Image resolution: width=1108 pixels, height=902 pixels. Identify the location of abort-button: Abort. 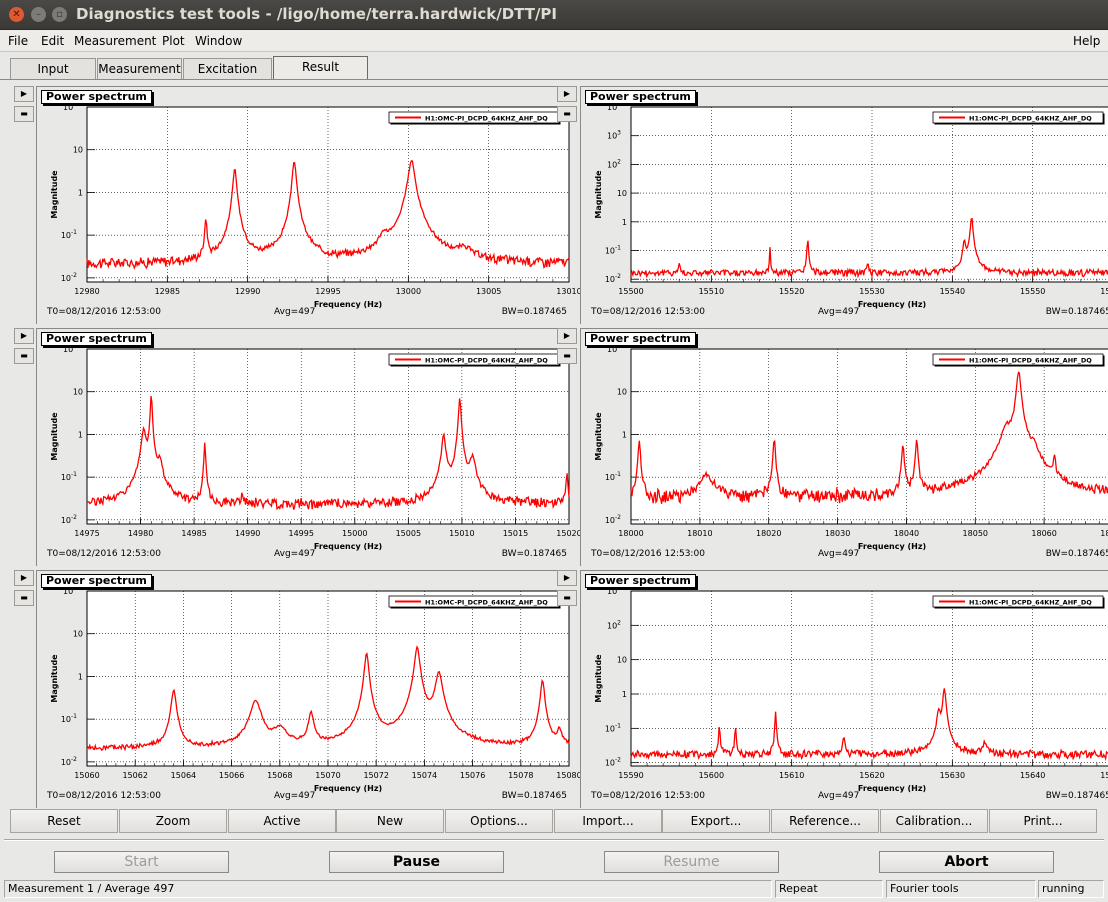
(966, 862).